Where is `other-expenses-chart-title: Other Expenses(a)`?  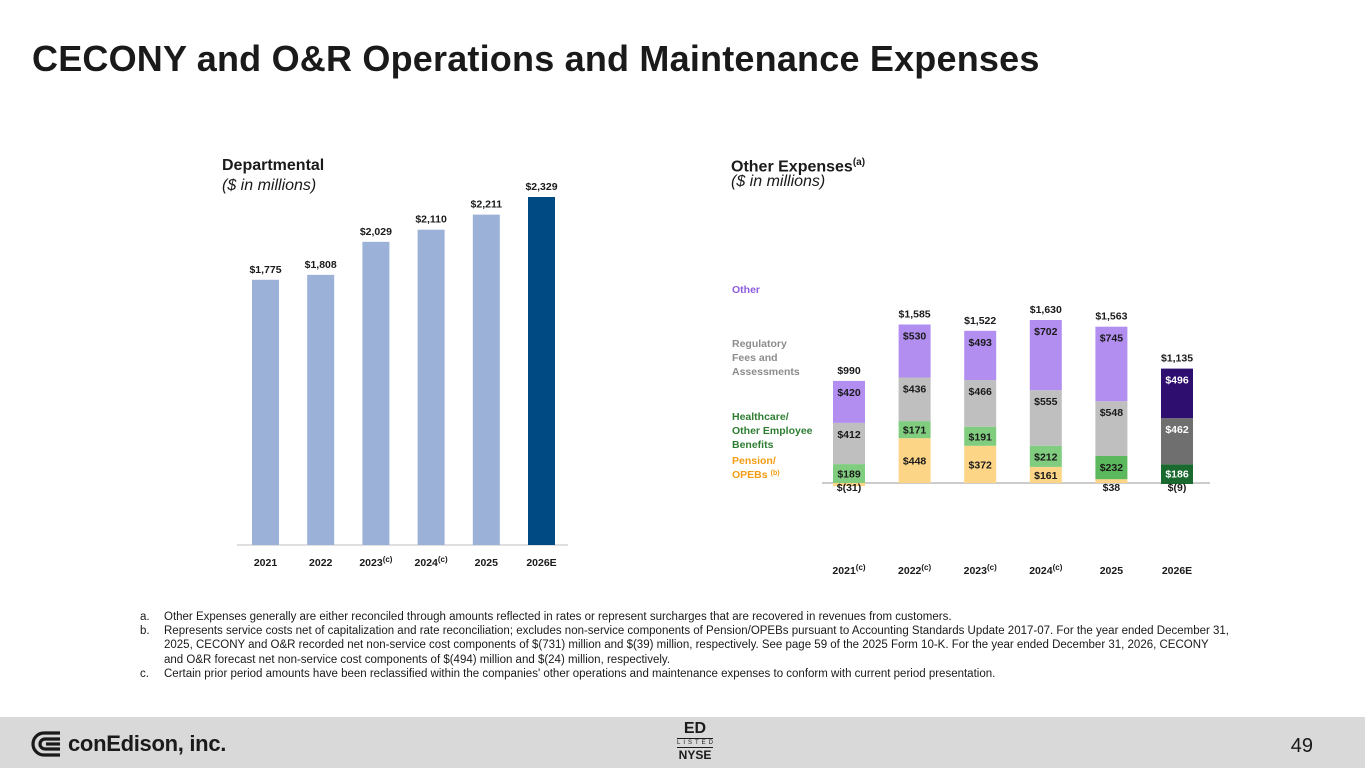 other-expenses-chart-title: Other Expenses(a) is located at coordinates (798, 166).